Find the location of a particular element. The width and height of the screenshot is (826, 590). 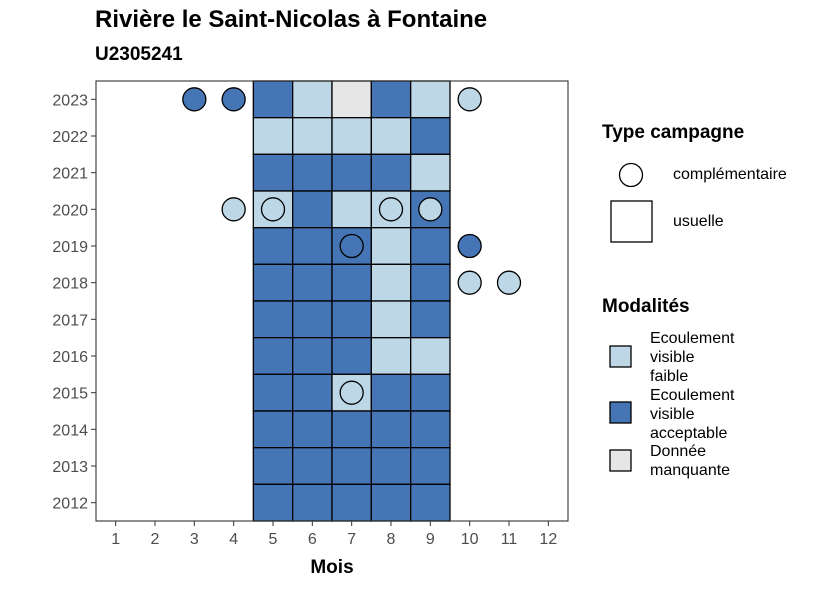

x-tick-label: 12 is located at coordinates (548, 539).